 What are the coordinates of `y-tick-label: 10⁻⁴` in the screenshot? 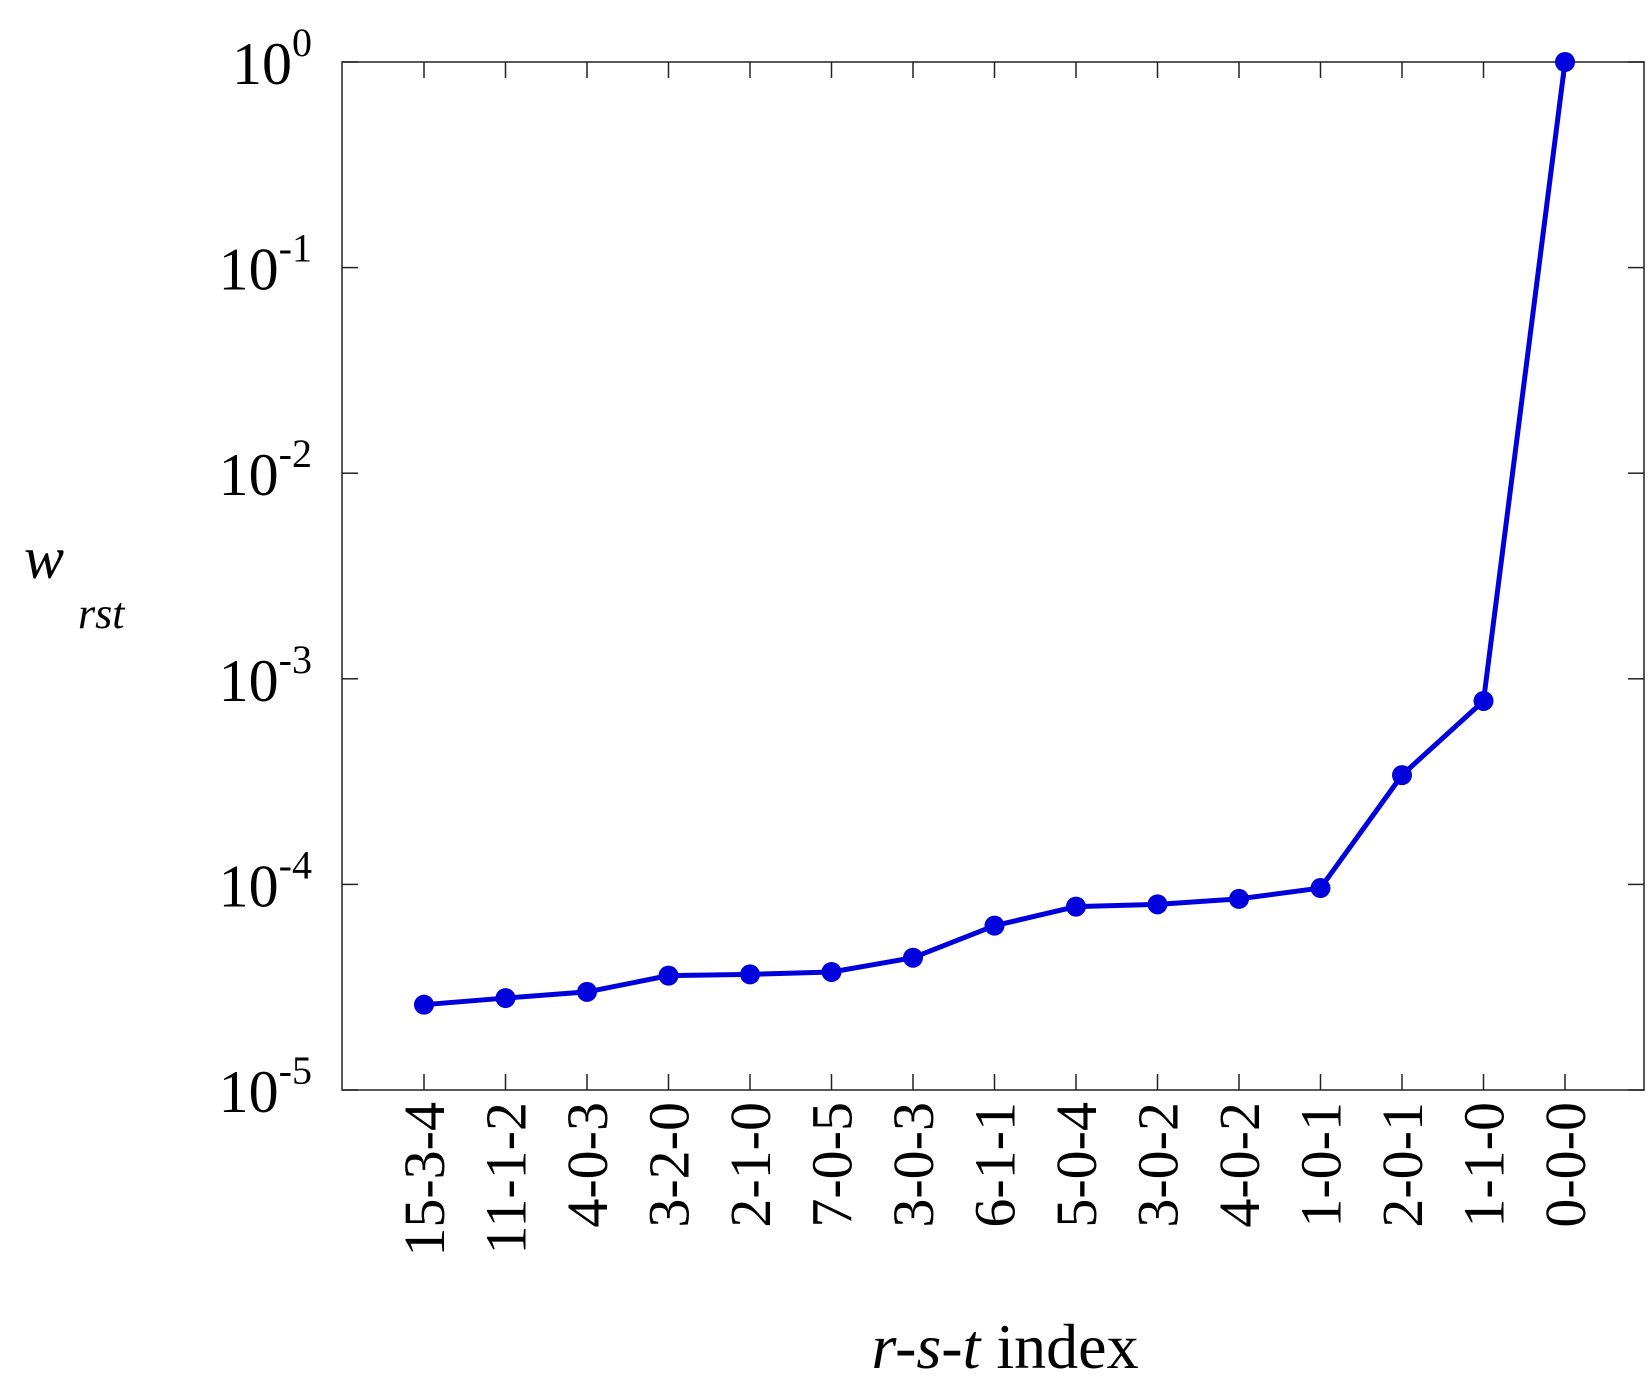 It's located at (265, 880).